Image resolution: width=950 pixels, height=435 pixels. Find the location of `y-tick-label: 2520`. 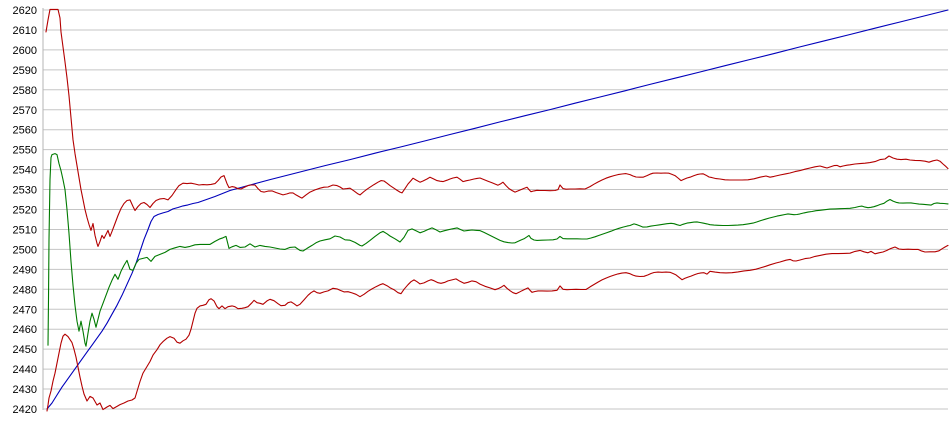

y-tick-label: 2520 is located at coordinates (25, 211).